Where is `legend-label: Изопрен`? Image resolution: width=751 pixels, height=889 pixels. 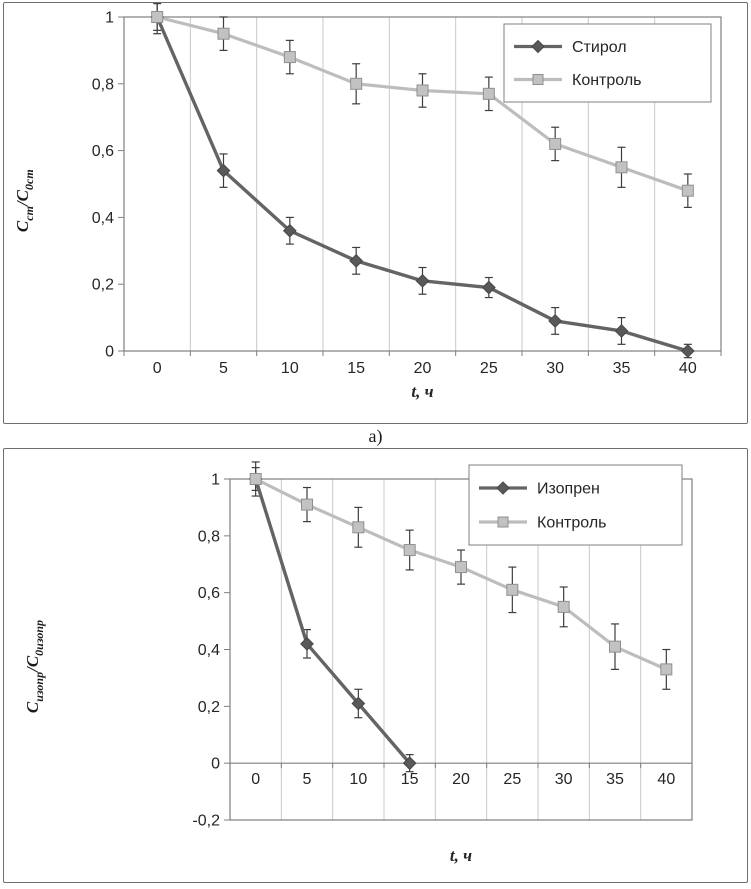 legend-label: Изопрен is located at coordinates (568, 489).